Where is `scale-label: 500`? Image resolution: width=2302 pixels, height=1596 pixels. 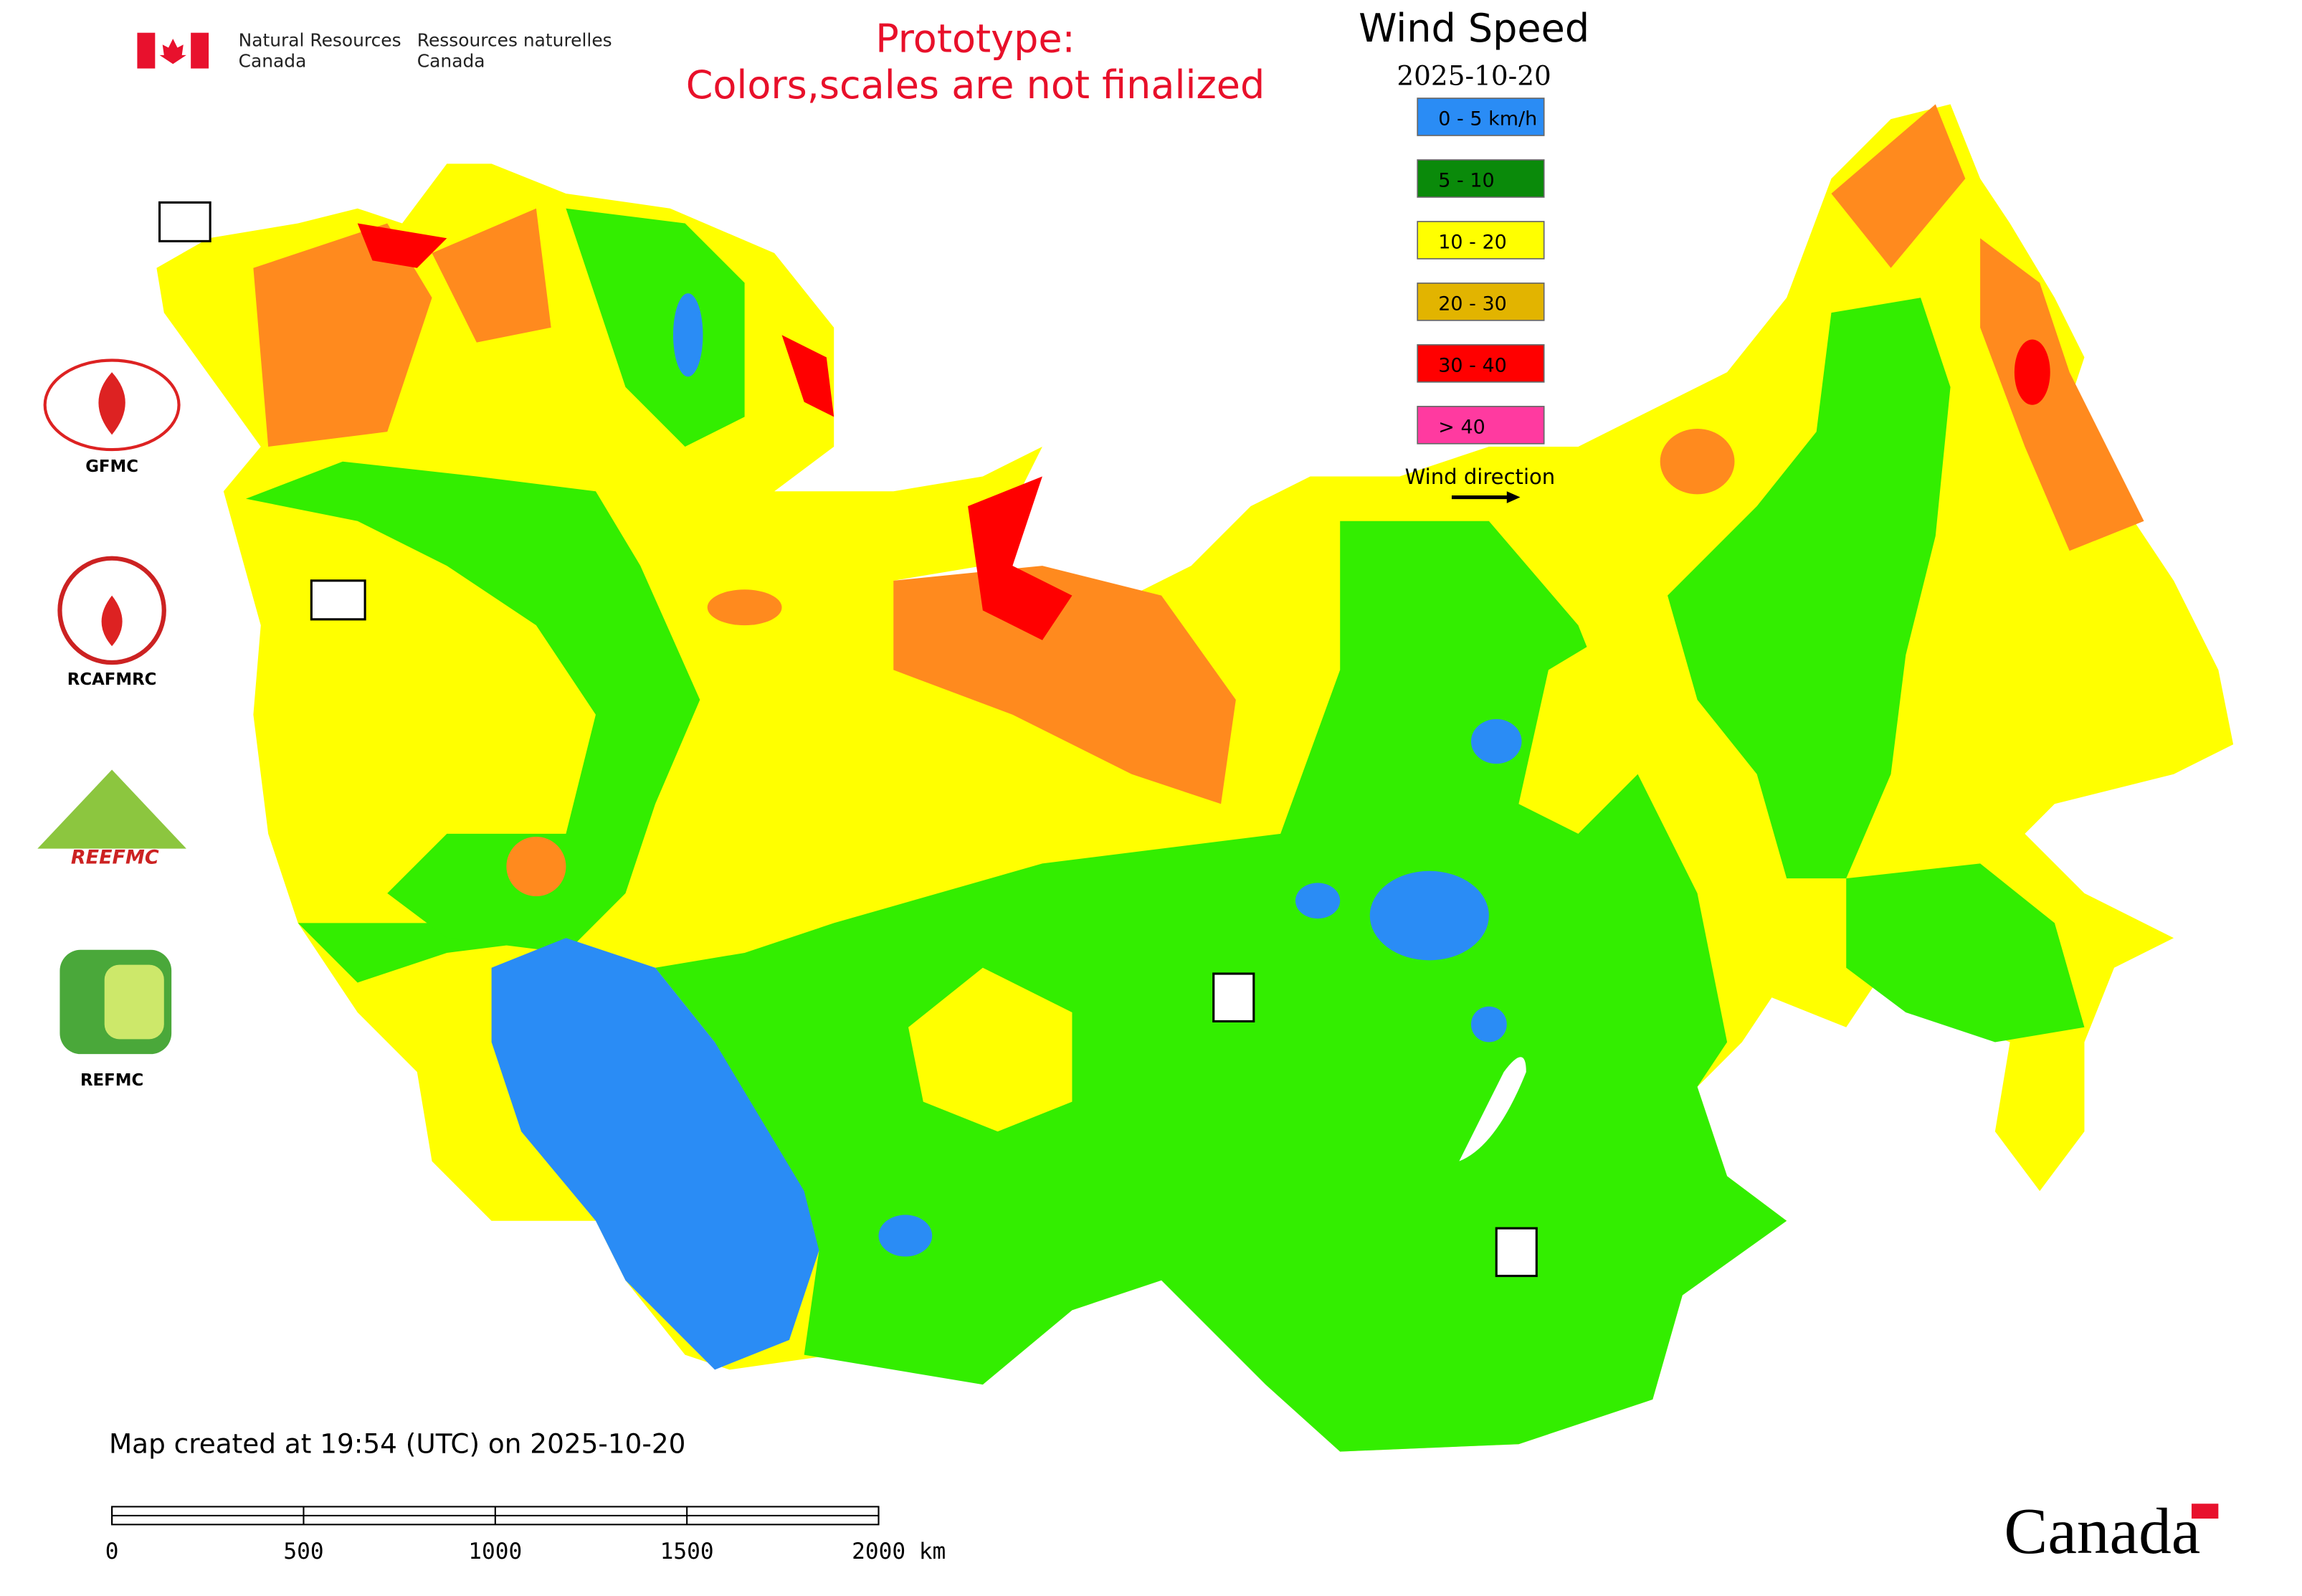
scale-label: 500 is located at coordinates (303, 1551).